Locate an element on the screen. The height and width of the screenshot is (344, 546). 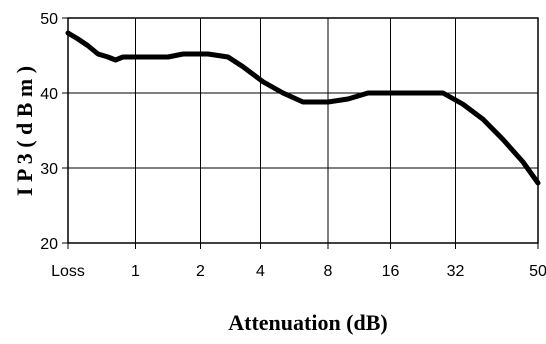
y-axis-title: I P 3 ( d B m ) is located at coordinates (24, 131).